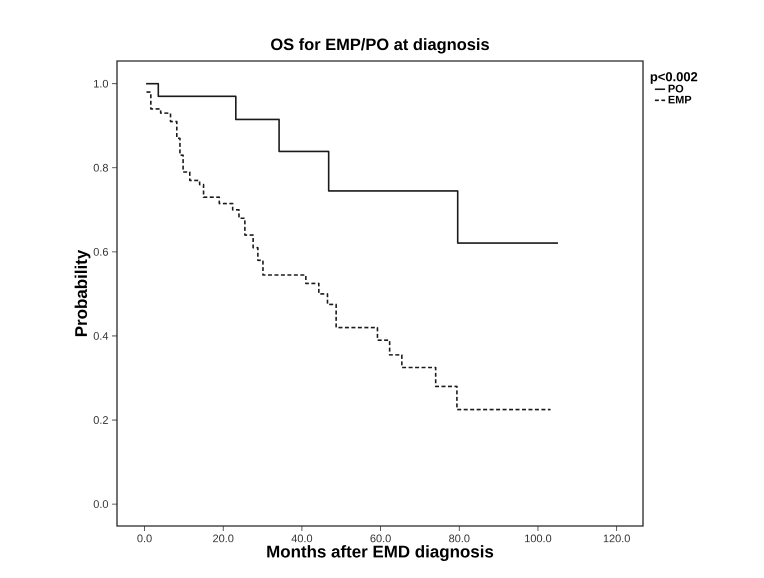 The image size is (764, 578). I want to click on legend-title: p<0.002, so click(674, 78).